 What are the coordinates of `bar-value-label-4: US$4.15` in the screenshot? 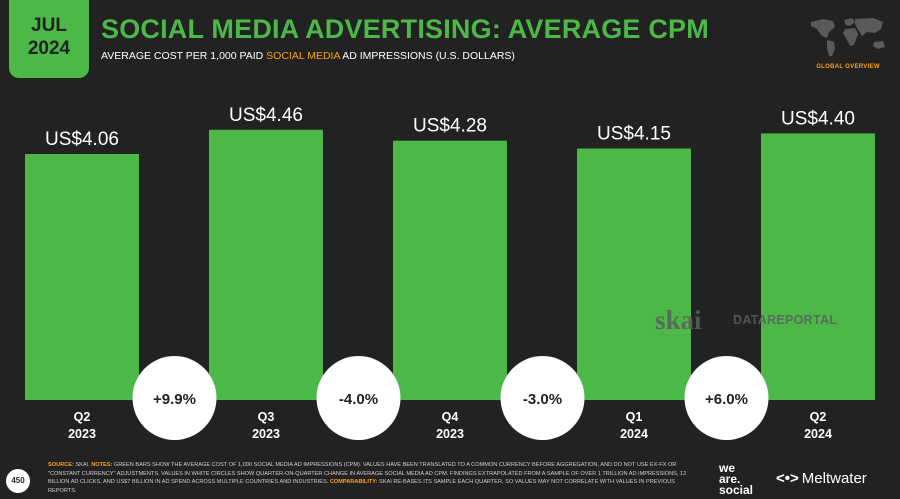 It's located at (634, 134).